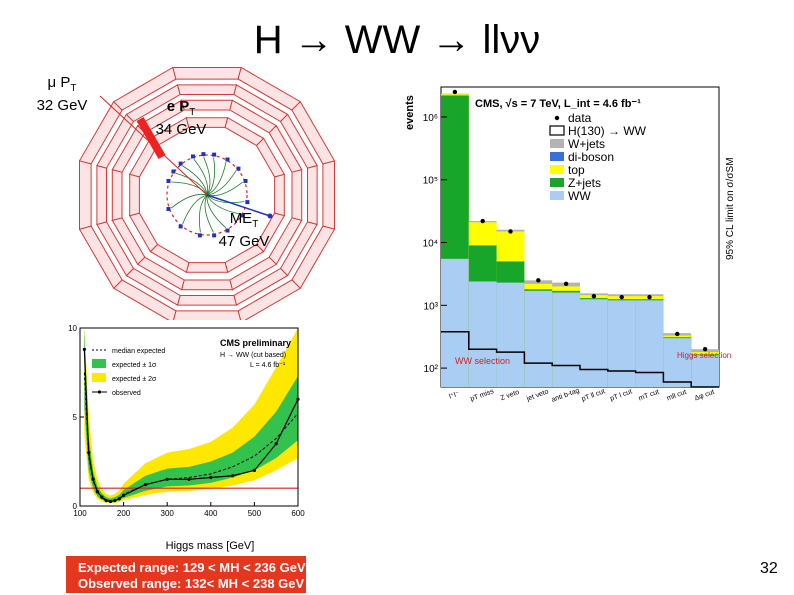 Image resolution: width=794 pixels, height=595 pixels. Describe the element at coordinates (244, 230) in the screenshot. I see `met-label: MET 47 GeV` at that location.